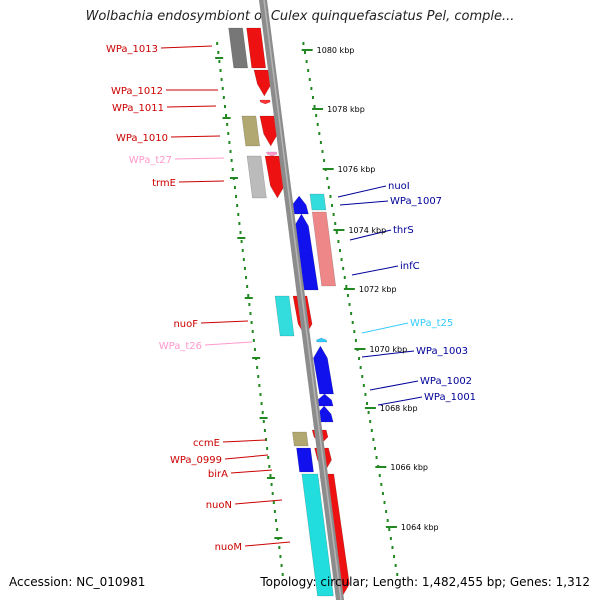  What do you see at coordinates (450, 397) in the screenshot?
I see `gene-label-right: WPa_1001` at bounding box center [450, 397].